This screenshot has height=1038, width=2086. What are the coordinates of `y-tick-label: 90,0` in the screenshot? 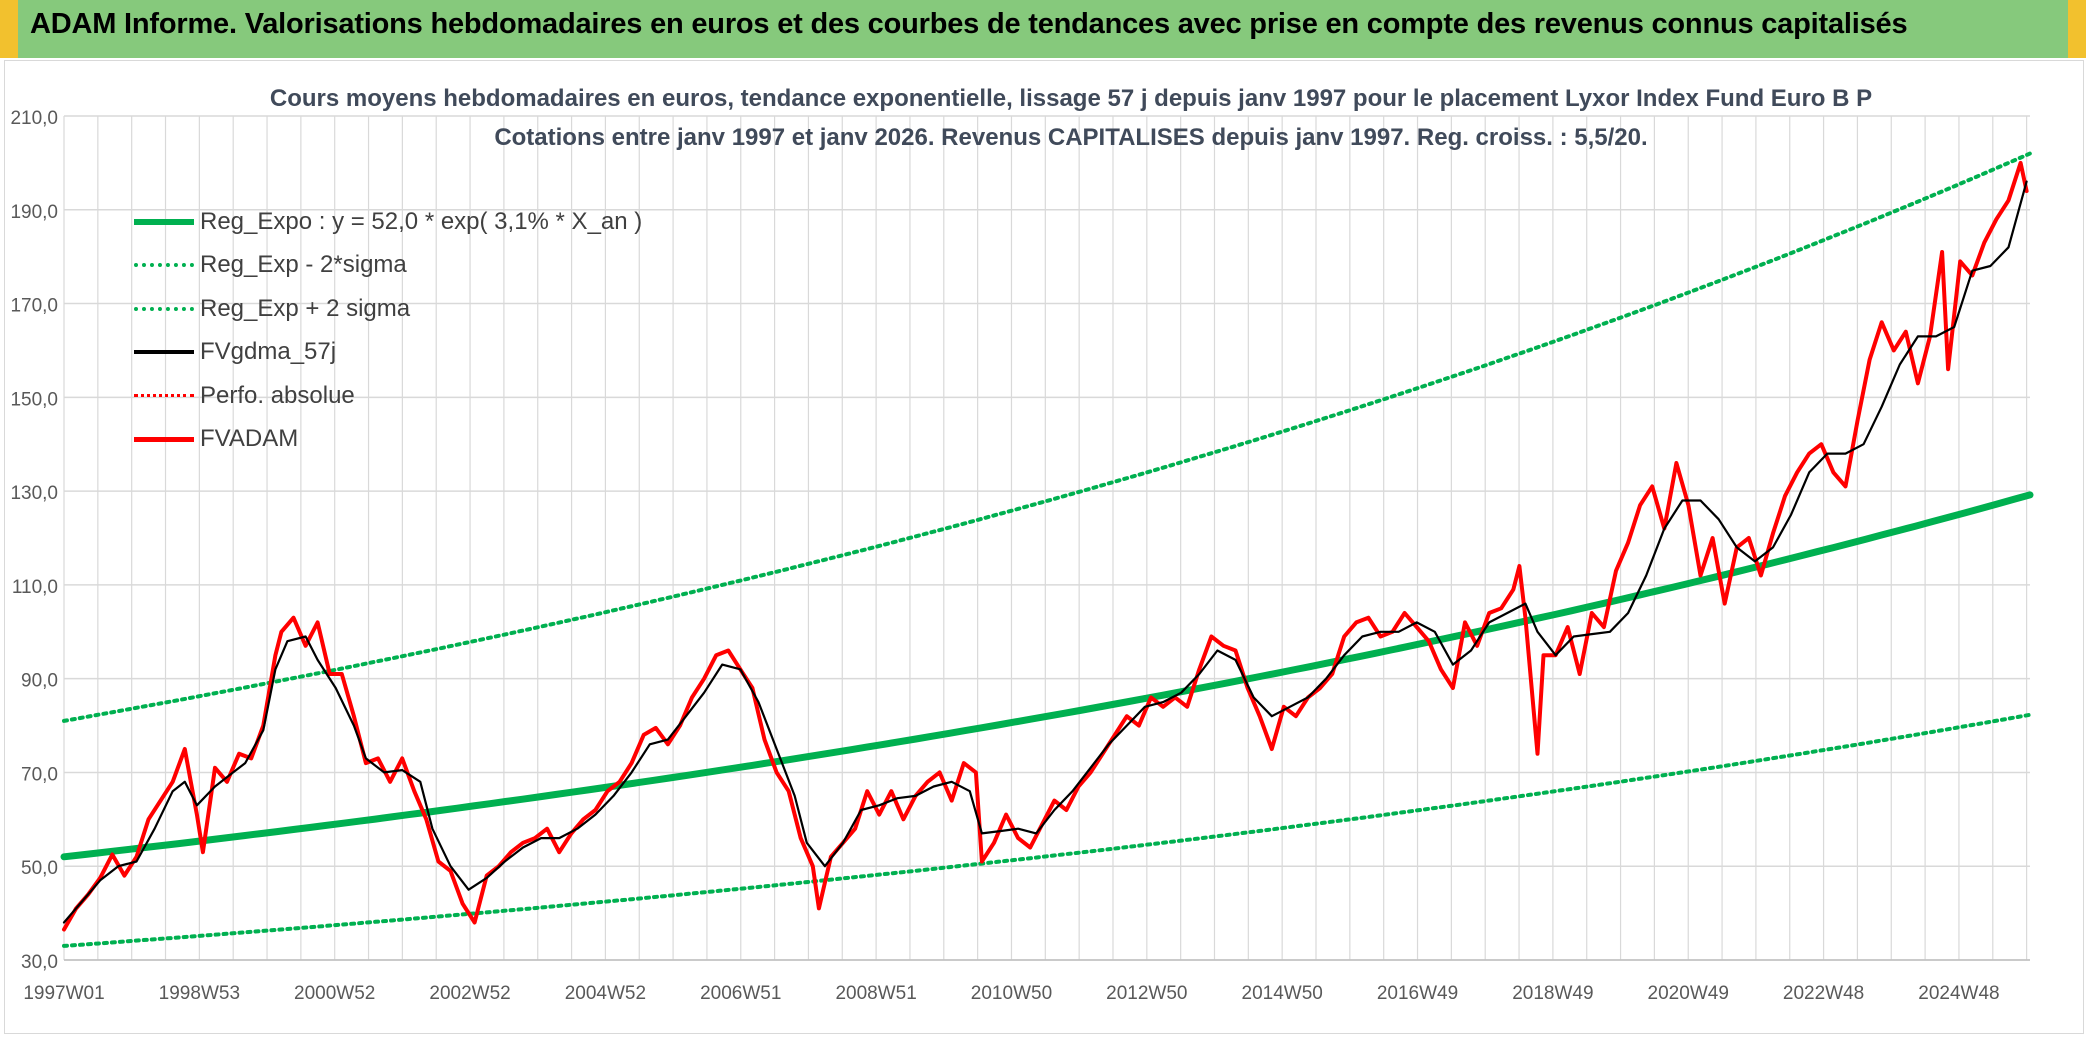 It's located at (39, 681).